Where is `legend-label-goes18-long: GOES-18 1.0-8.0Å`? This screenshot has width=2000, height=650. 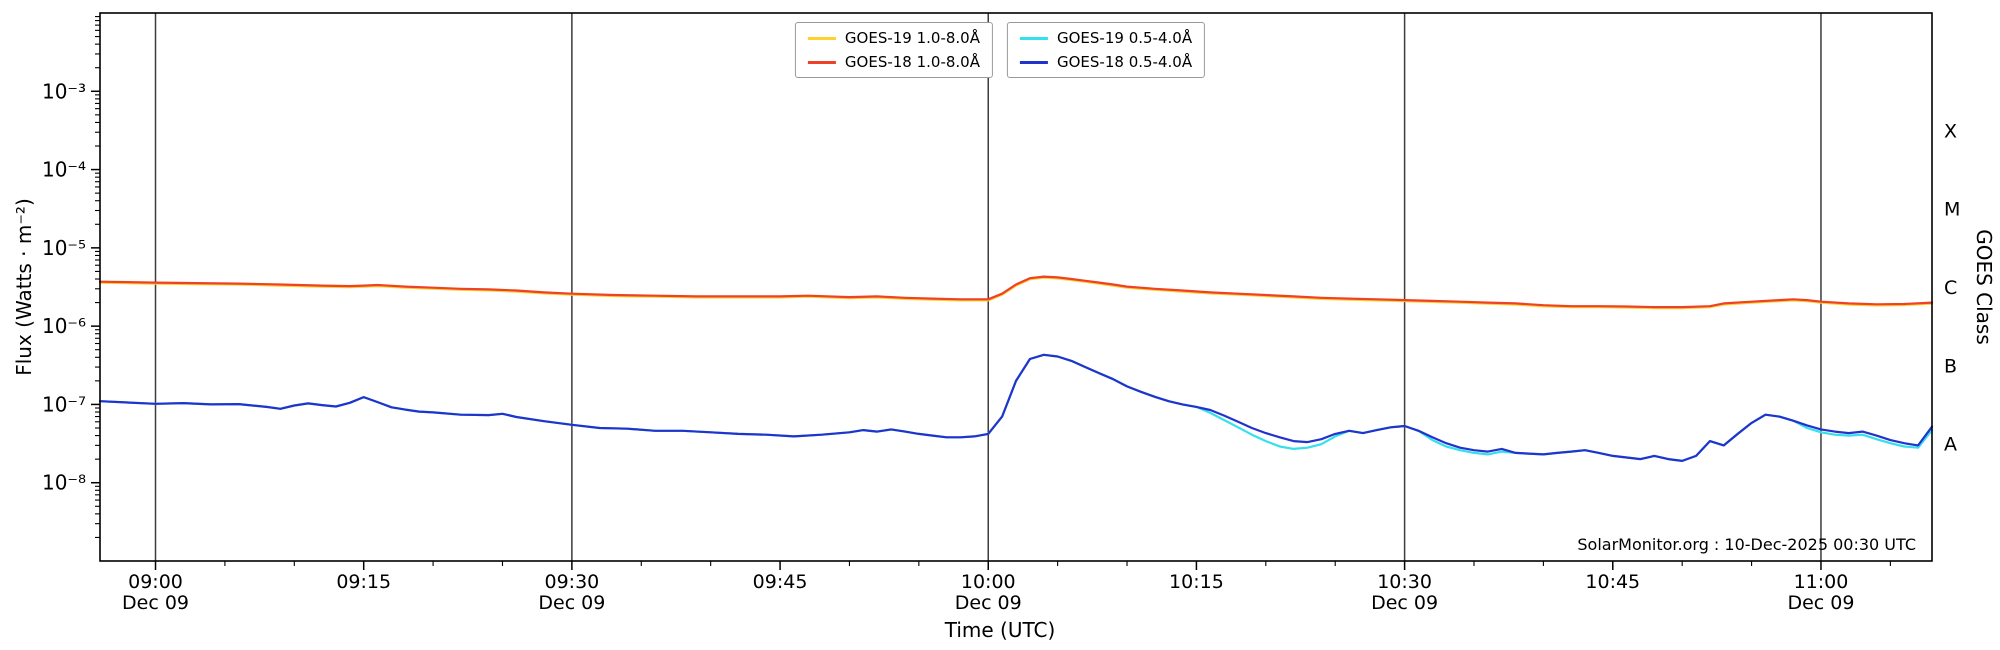 legend-label-goes18-long: GOES-18 1.0-8.0Å is located at coordinates (912, 62).